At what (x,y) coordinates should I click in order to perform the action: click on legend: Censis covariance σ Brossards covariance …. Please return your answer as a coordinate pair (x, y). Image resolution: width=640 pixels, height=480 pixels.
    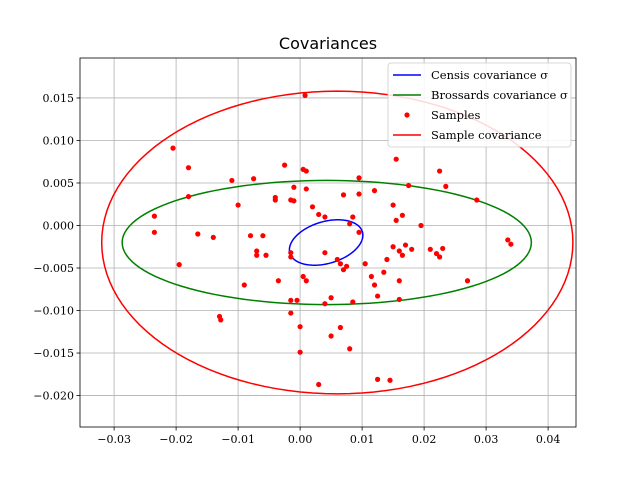
    Looking at the image, I should click on (479, 105).